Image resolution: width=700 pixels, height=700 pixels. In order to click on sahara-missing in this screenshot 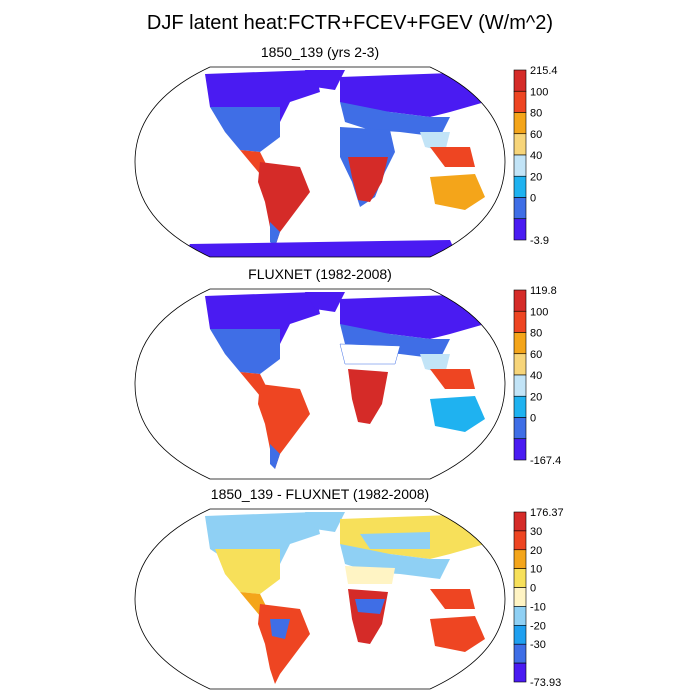, I will do `click(370, 354)`.